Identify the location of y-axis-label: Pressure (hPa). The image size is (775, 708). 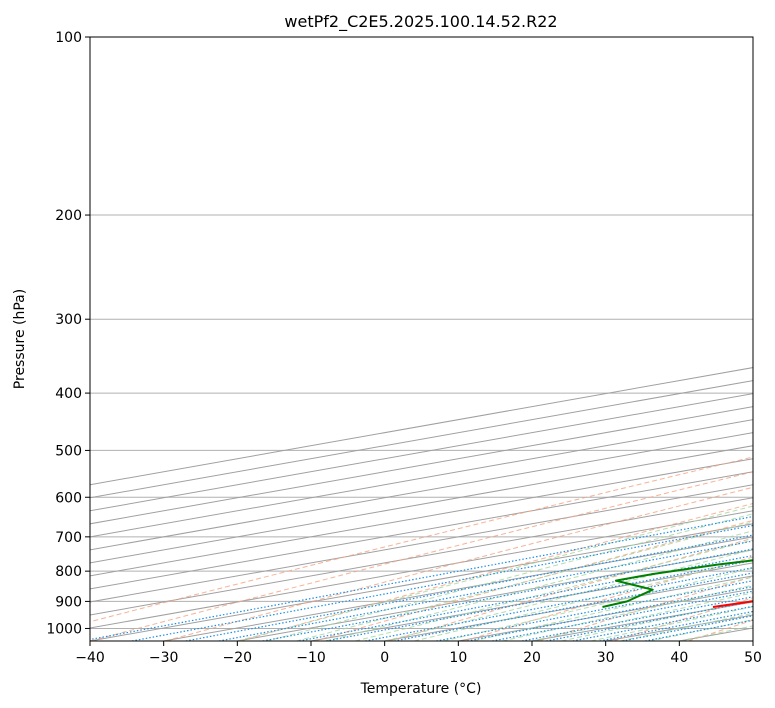
(20, 339).